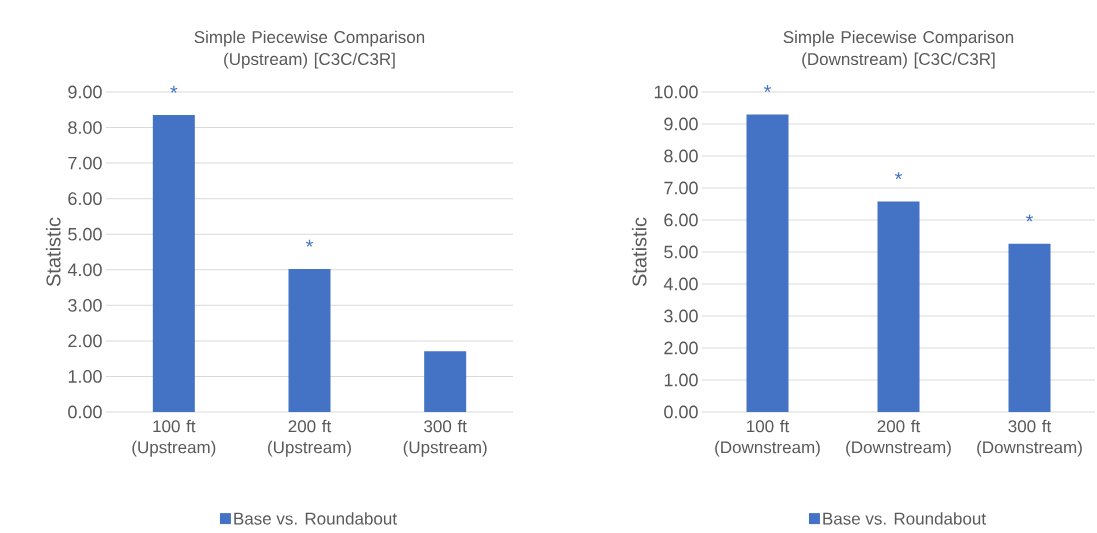  What do you see at coordinates (898, 49) in the screenshot?
I see `chart-title: Simple Piecewise Comparison (Downstream) [C3C/C3R]` at bounding box center [898, 49].